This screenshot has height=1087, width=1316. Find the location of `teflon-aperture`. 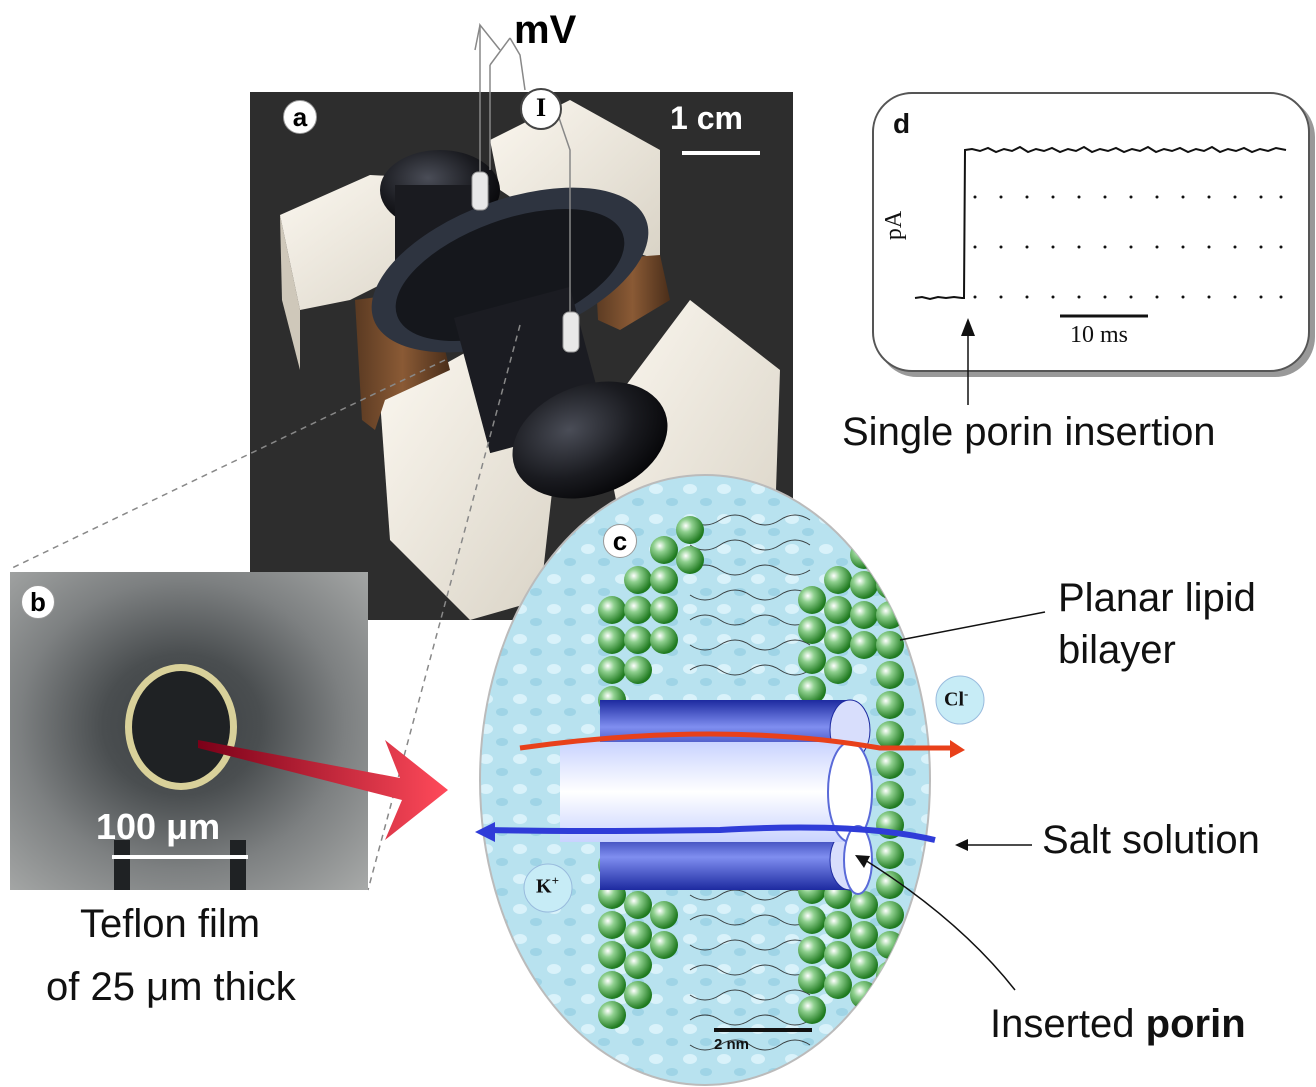

teflon-aperture is located at coordinates (181, 727).